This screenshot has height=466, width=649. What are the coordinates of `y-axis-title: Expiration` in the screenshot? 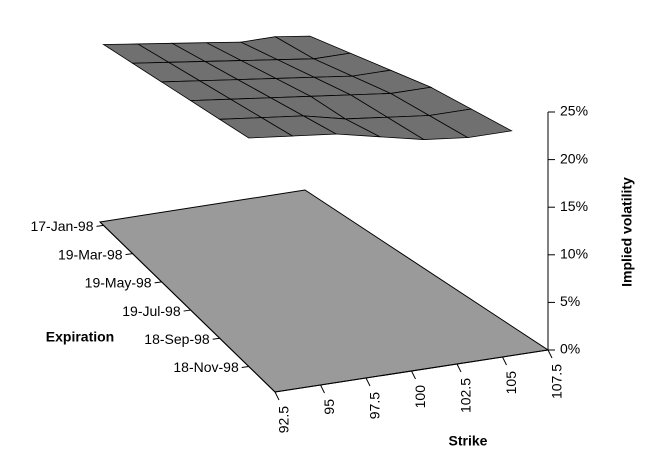 It's located at (80, 337).